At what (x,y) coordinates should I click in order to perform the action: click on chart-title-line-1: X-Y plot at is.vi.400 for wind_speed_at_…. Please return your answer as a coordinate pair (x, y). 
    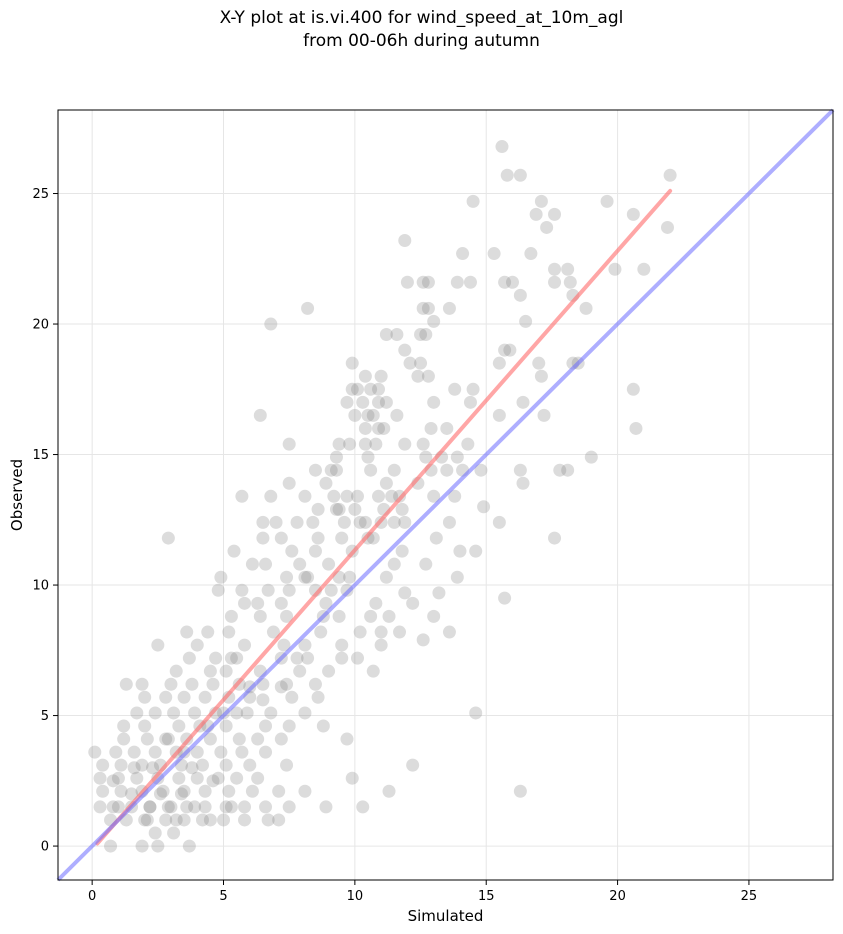
    Looking at the image, I should click on (421, 18).